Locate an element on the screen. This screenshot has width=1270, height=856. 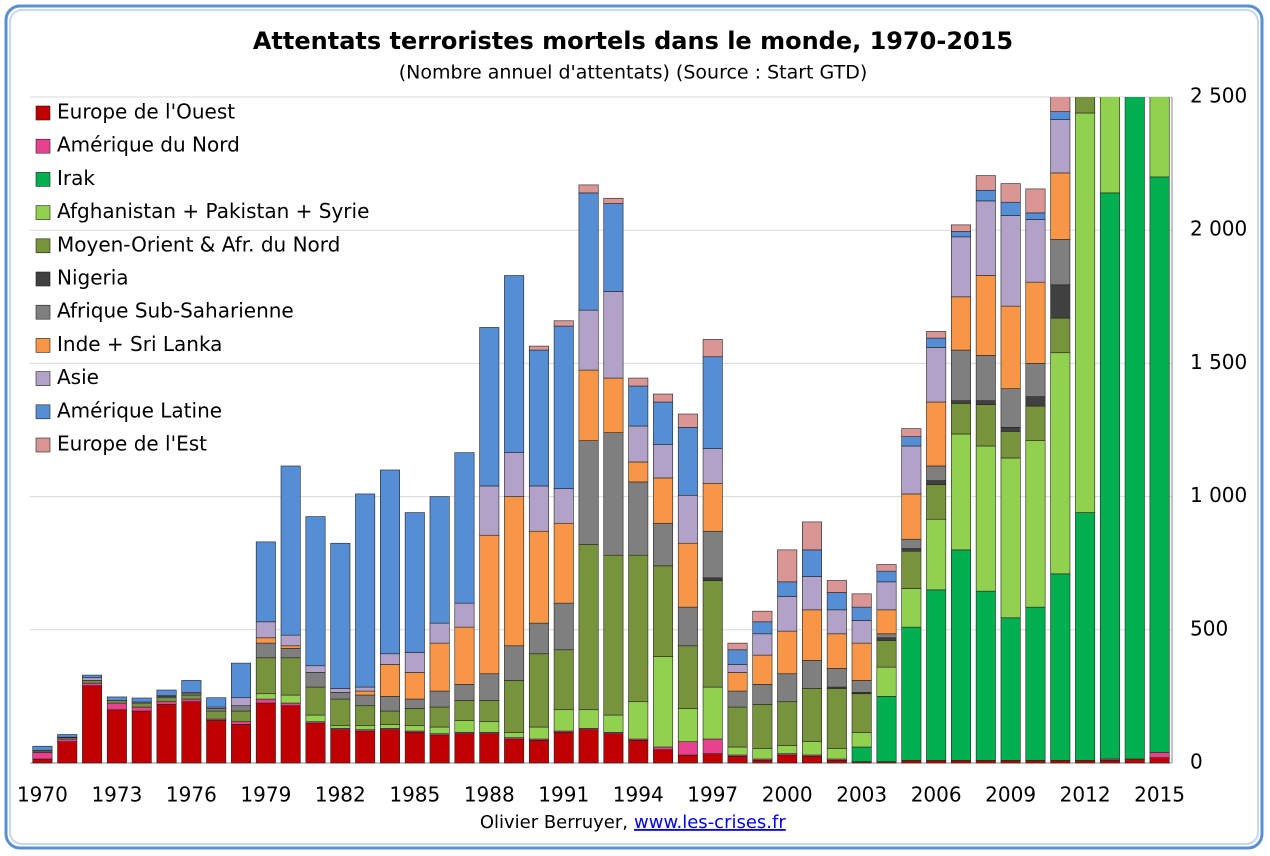
footer-link: www.les-crises.fr is located at coordinates (710, 822).